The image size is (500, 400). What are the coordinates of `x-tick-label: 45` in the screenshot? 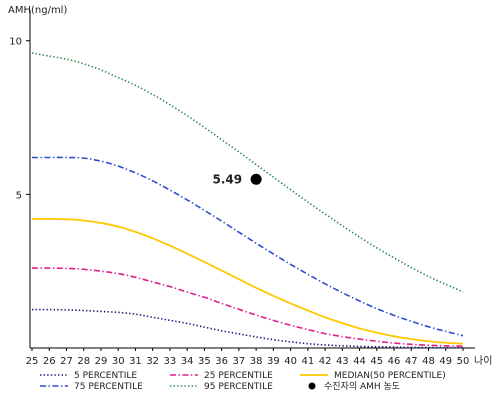 It's located at (376, 361).